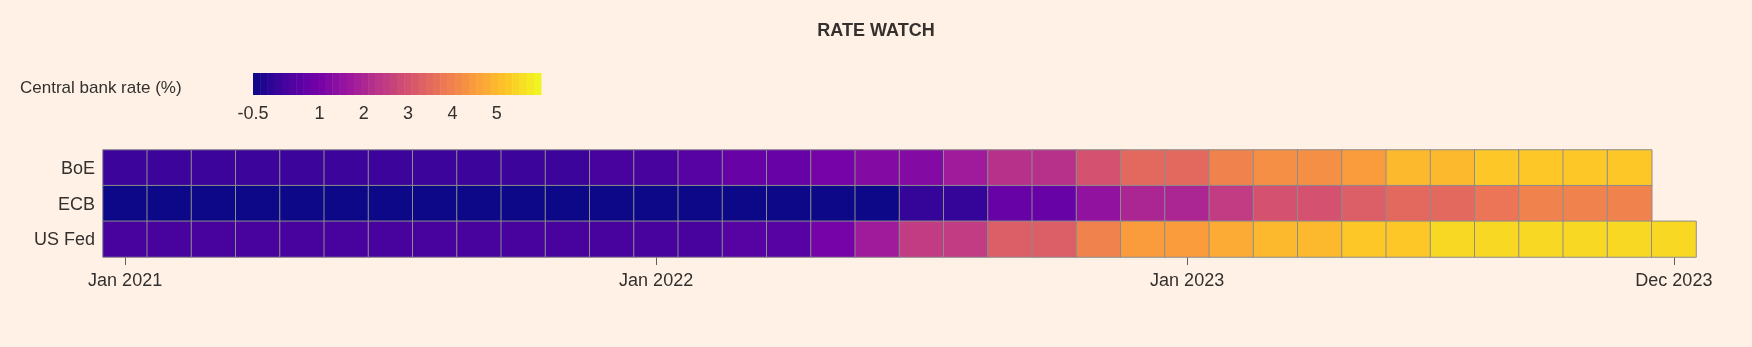 Image resolution: width=1752 pixels, height=347 pixels. I want to click on color-bar-label: 1, so click(319, 113).